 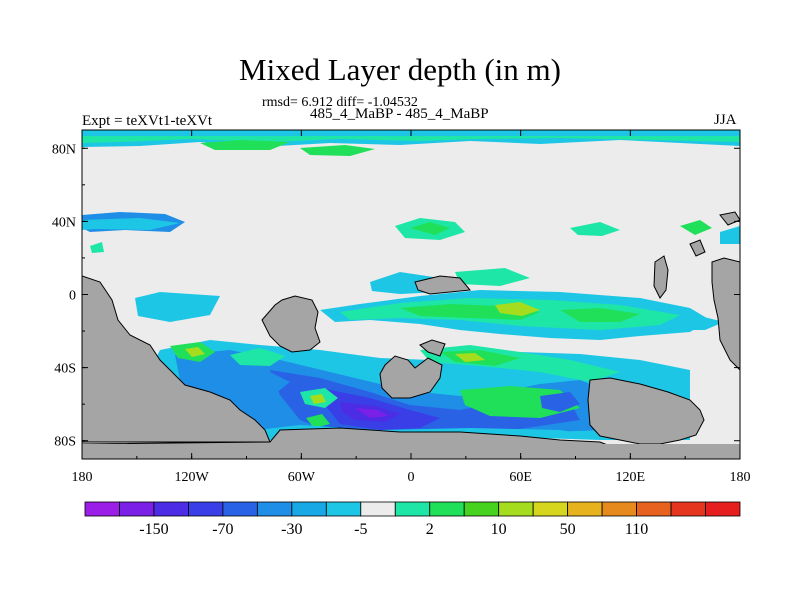 What do you see at coordinates (72, 296) in the screenshot?
I see `y-tick-label: 0` at bounding box center [72, 296].